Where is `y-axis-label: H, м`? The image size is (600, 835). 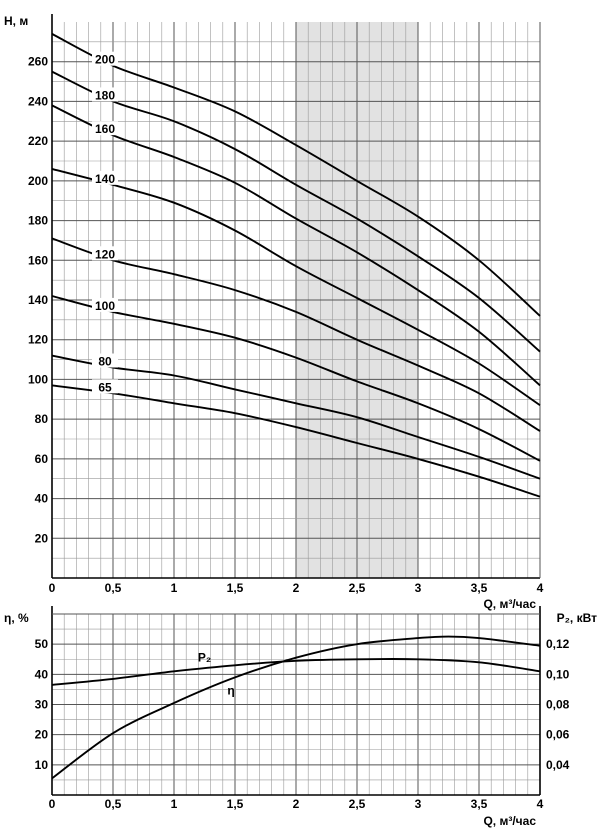 y-axis-label: H, м is located at coordinates (16, 21).